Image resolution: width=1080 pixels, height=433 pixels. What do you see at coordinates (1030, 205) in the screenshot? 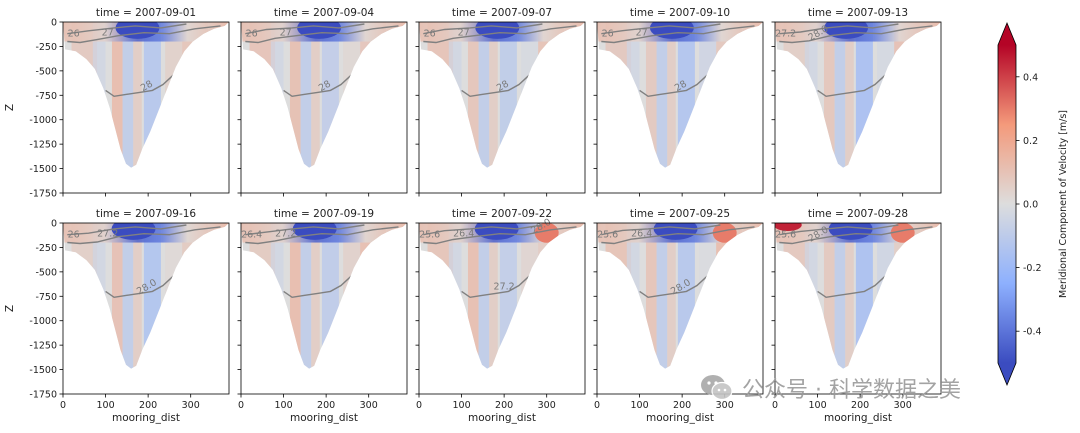
I see `colorbar-tick-label: 0.0` at bounding box center [1030, 205].